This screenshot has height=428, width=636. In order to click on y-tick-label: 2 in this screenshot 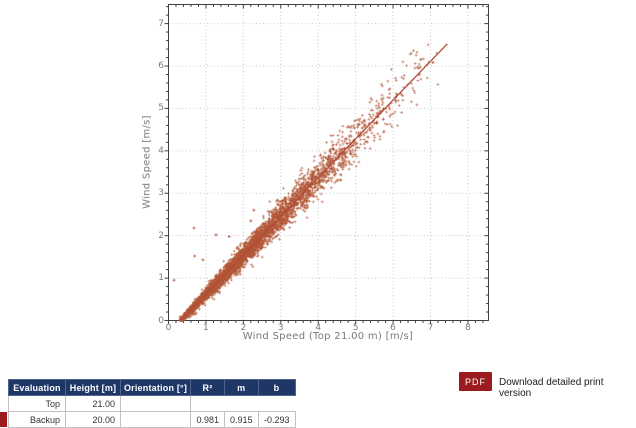, I will do `click(161, 235)`.